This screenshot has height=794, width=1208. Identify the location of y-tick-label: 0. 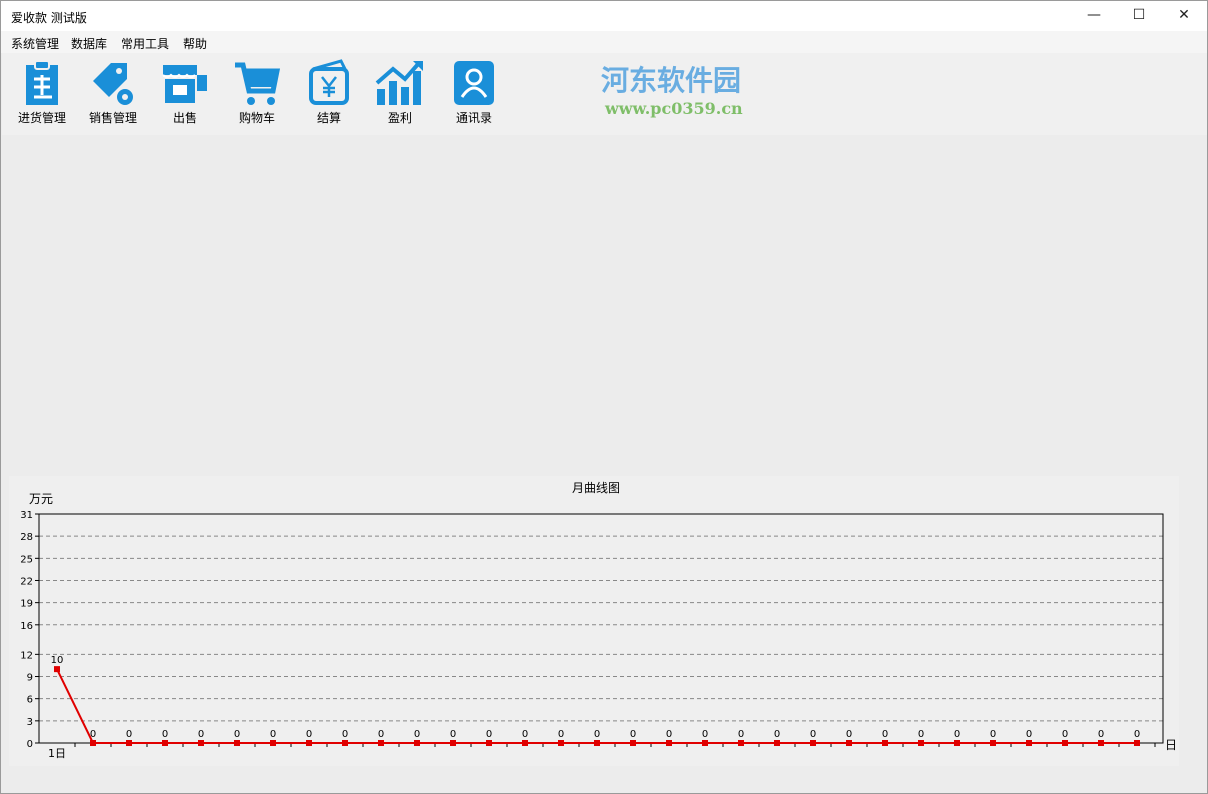
(30, 744).